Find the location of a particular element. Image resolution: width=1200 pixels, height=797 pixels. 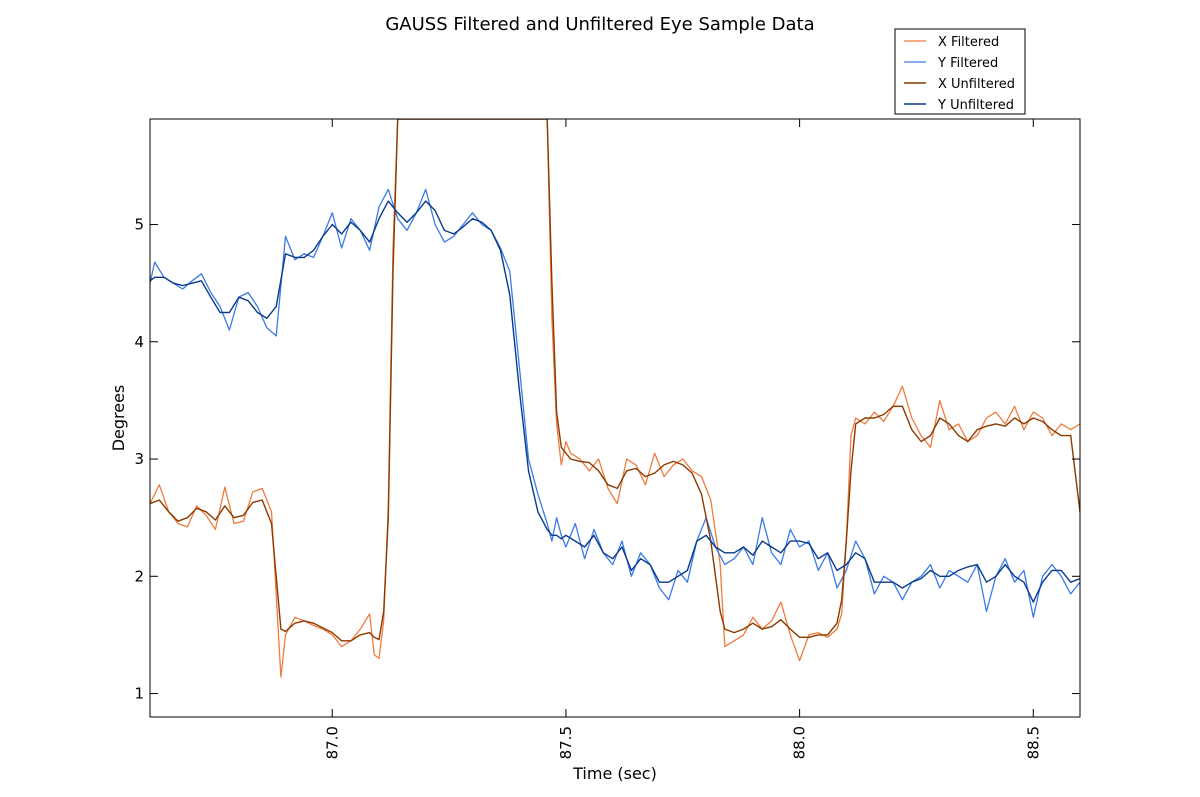

y-tick-label: 5 is located at coordinates (139, 225).